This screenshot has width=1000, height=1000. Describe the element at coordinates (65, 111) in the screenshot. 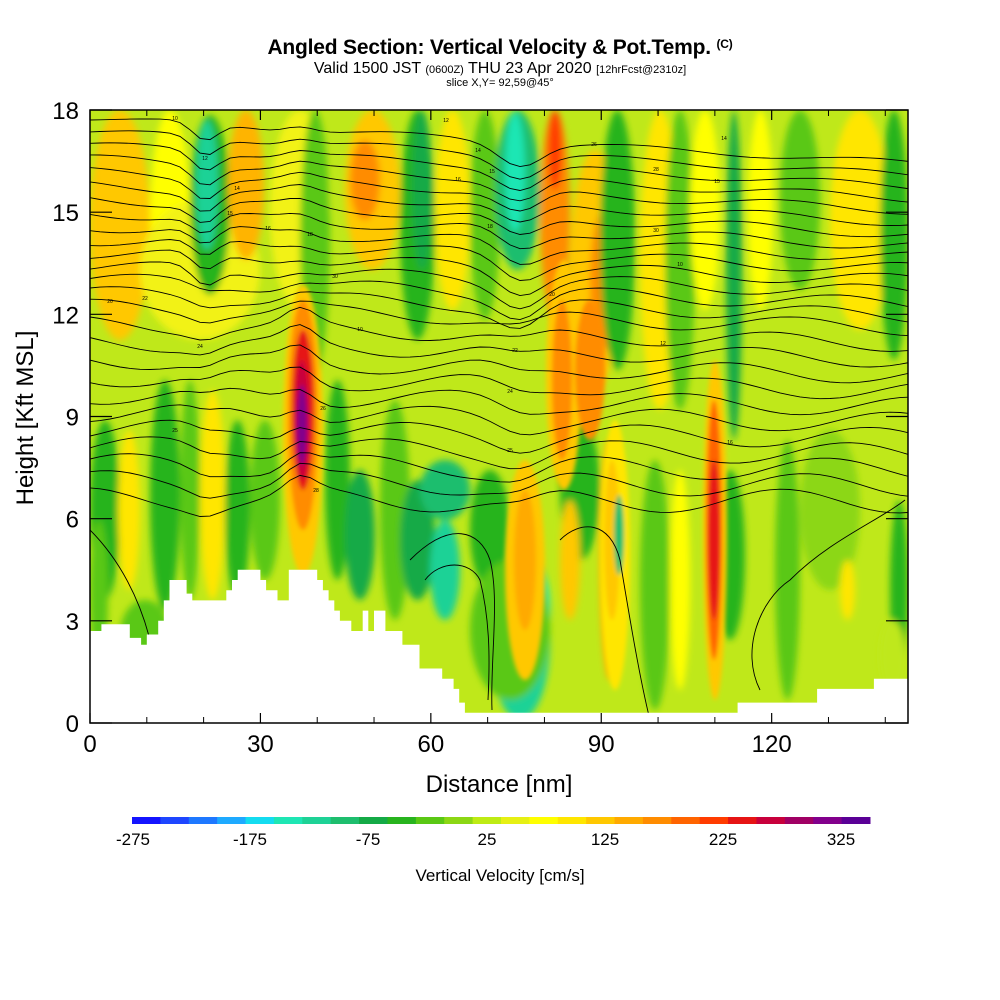

I see `y-tick-label: 18` at that location.